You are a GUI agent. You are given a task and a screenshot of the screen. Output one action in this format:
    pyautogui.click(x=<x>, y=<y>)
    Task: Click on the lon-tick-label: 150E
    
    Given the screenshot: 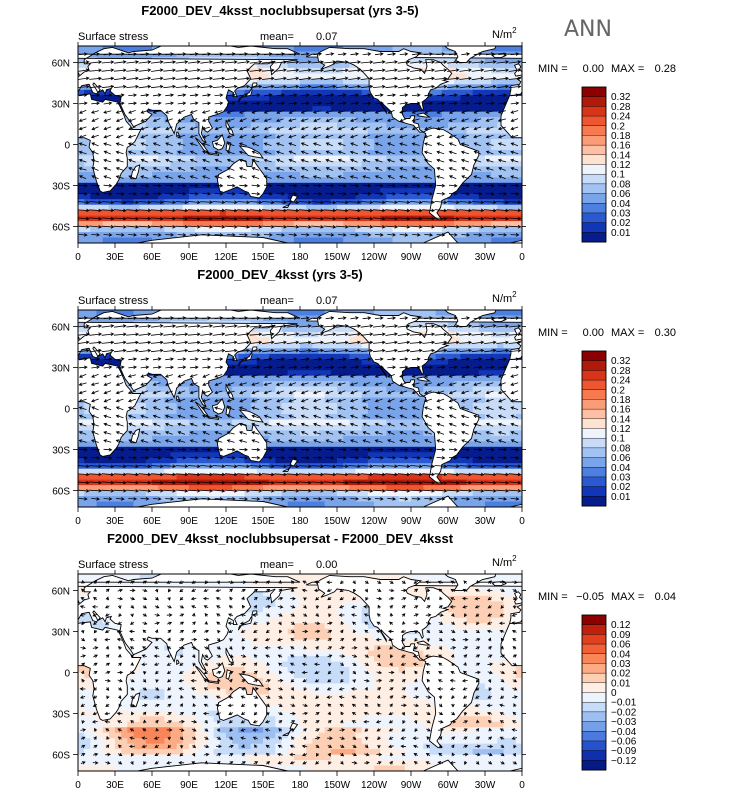 What is the action you would take?
    pyautogui.click(x=263, y=257)
    